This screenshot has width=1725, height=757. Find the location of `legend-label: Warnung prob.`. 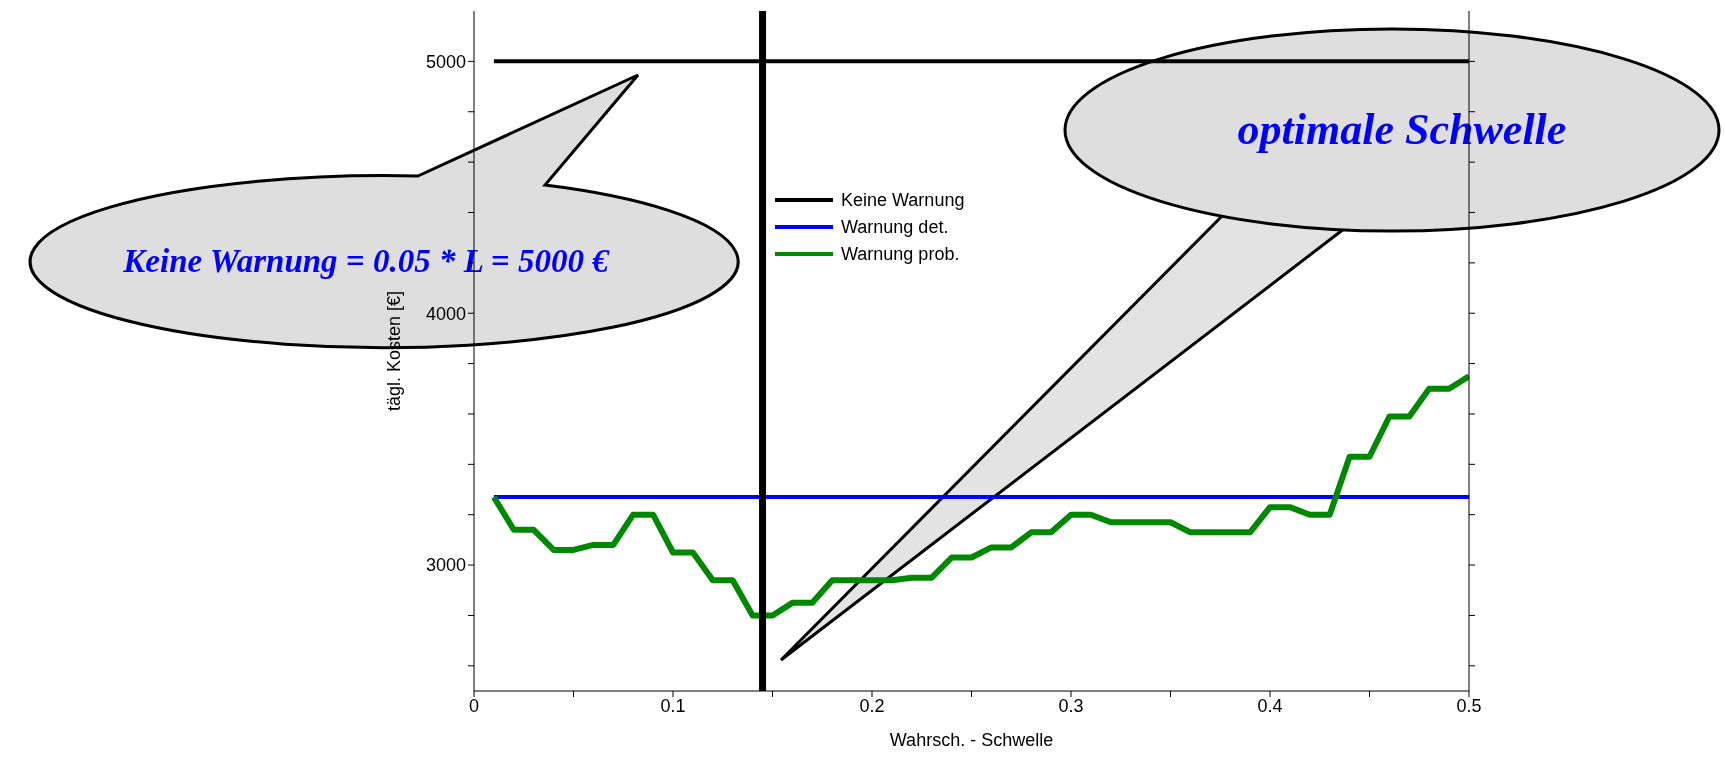

legend-label: Warnung prob. is located at coordinates (900, 254).